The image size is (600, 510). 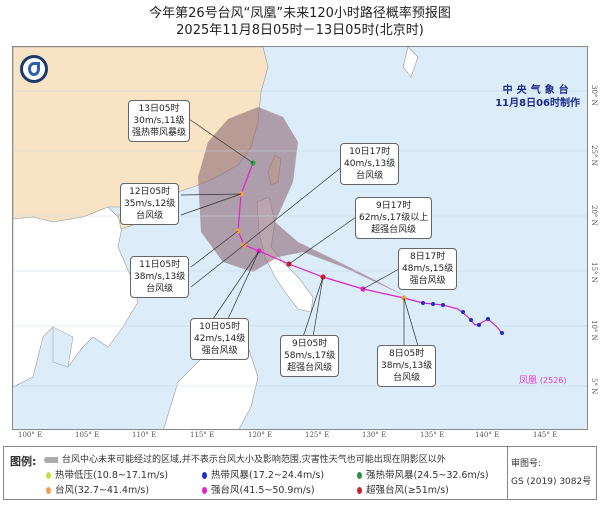 What do you see at coordinates (545, 435) in the screenshot?
I see `lon-tick: 145° E` at bounding box center [545, 435].